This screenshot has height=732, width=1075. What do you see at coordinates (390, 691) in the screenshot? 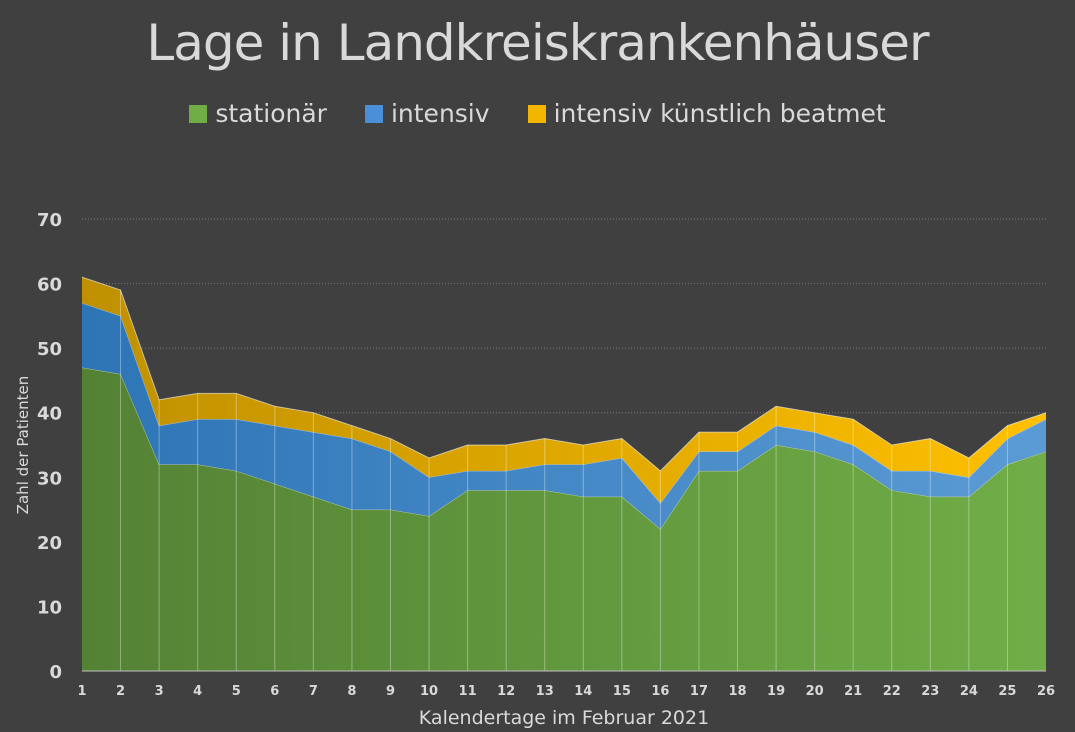
I see `x-tick-label: 9` at bounding box center [390, 691].